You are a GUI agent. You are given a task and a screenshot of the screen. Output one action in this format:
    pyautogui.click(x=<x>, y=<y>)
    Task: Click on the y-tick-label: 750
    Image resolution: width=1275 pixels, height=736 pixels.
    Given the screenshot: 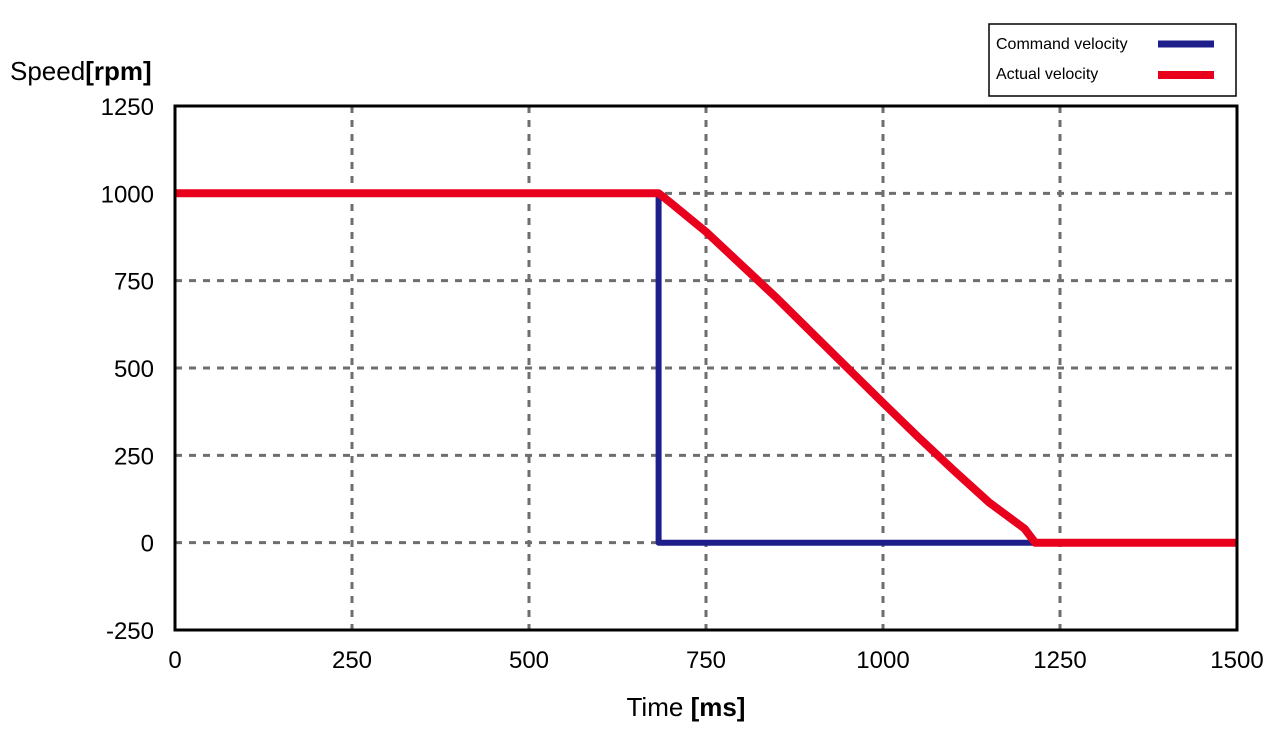 What is the action you would take?
    pyautogui.click(x=134, y=282)
    